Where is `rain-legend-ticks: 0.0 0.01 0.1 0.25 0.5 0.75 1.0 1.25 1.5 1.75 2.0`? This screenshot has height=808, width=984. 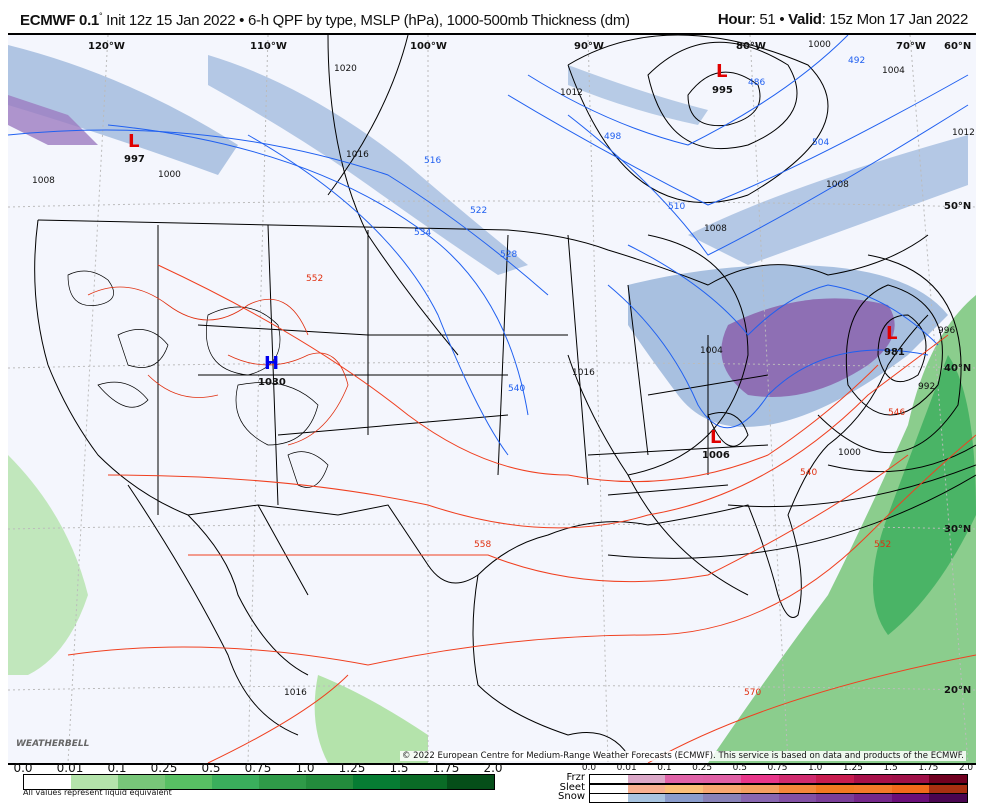
rain-legend-ticks: 0.0 0.01 0.1 0.25 0.5 0.75 1.0 1.25 1.5 1.75 2.0 is located at coordinates (251, 768).